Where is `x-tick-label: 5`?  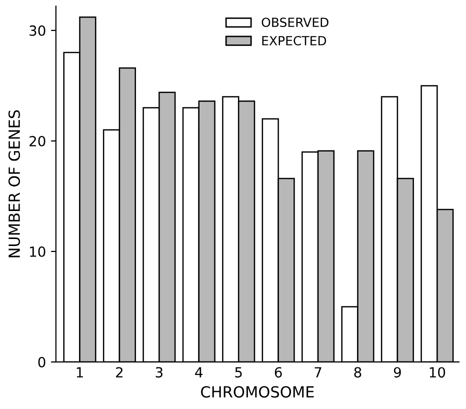 x-tick-label: 5 is located at coordinates (238, 372).